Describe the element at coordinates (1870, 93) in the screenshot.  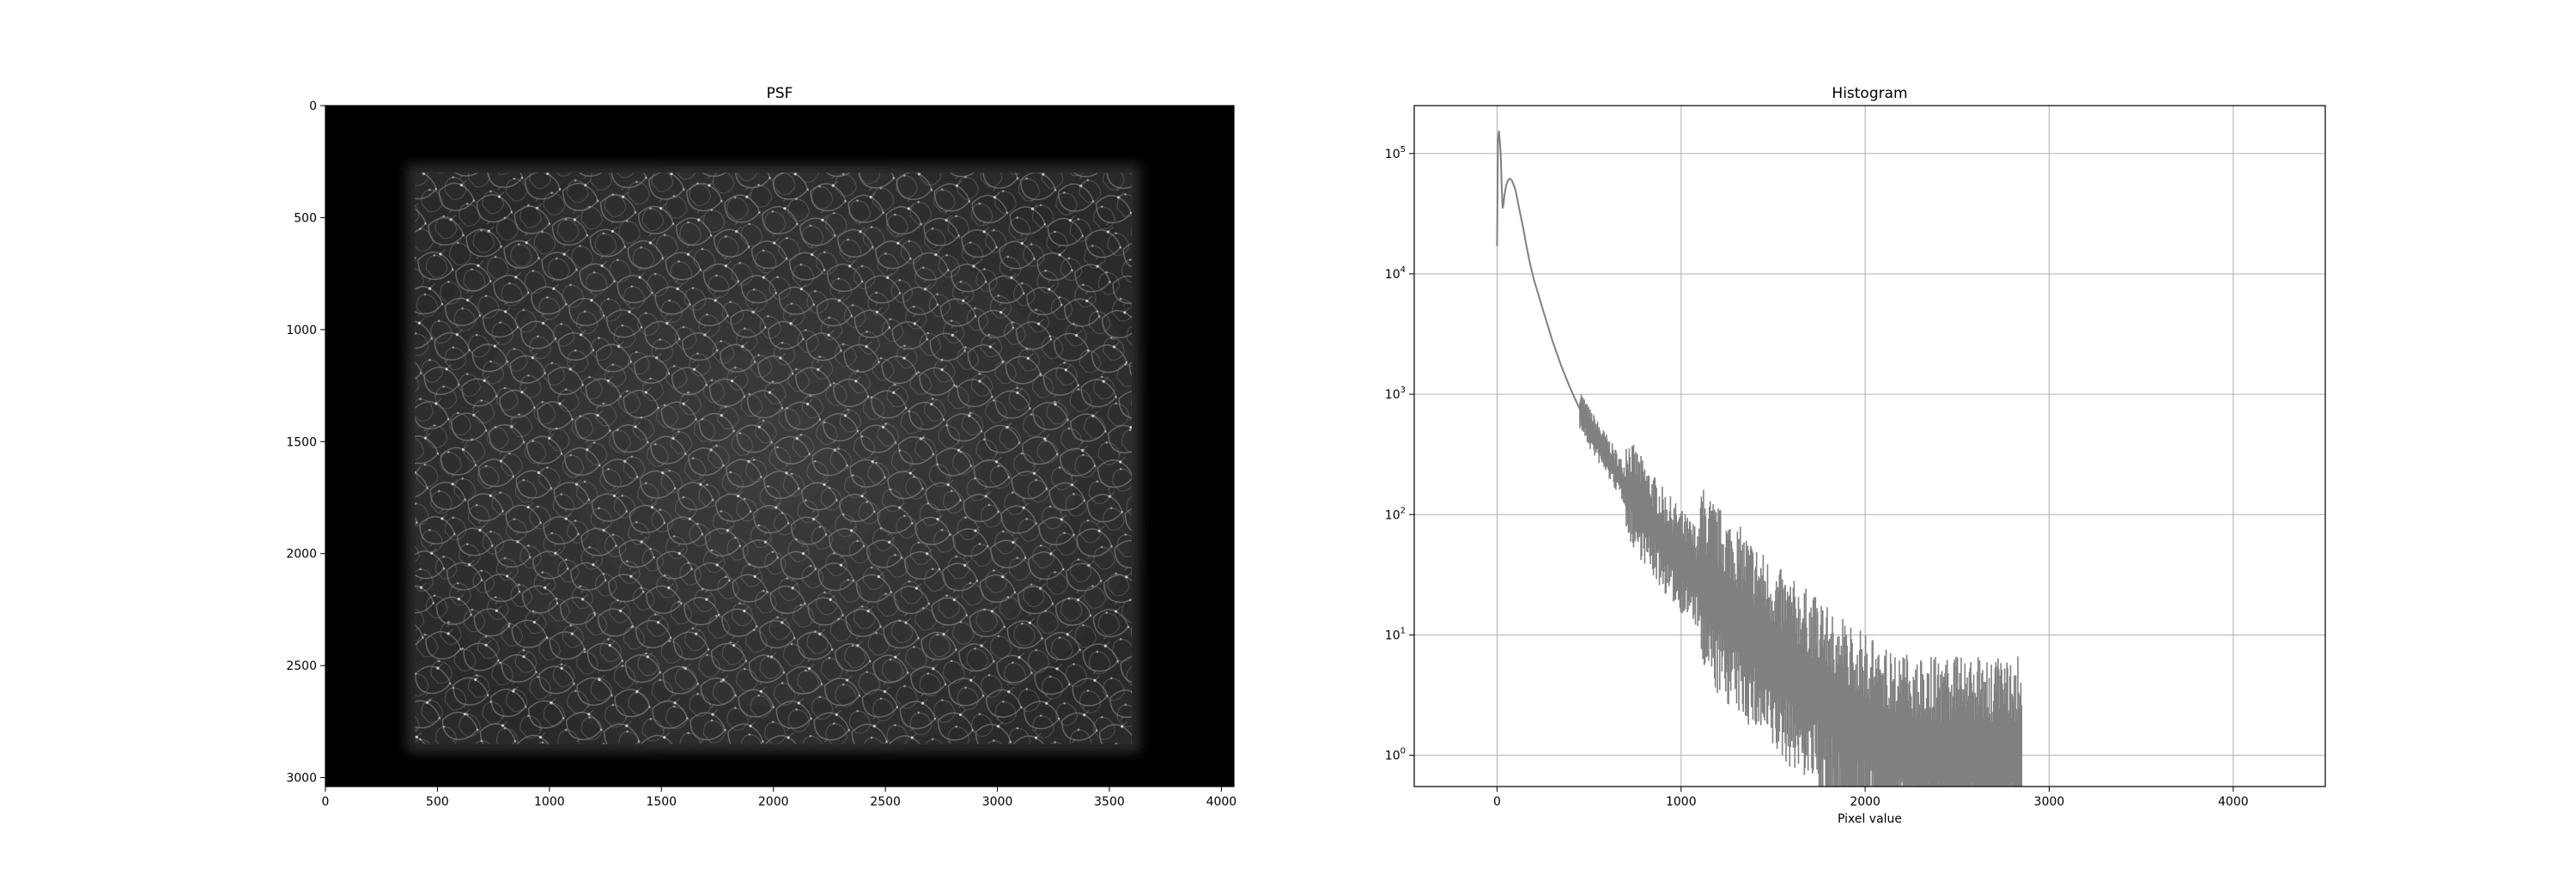
I see `histogram-title: Histogram` at that location.